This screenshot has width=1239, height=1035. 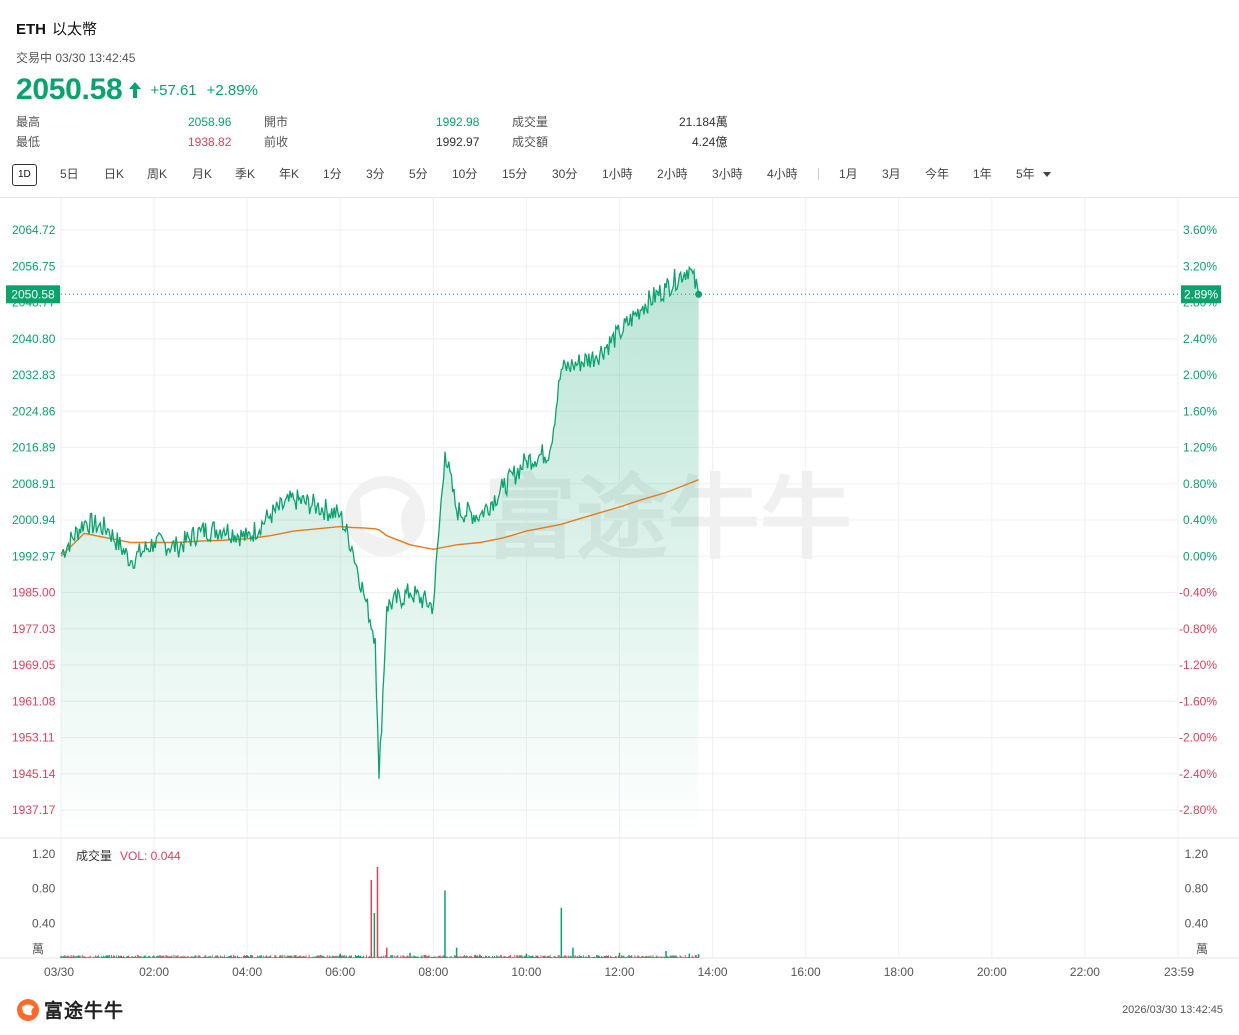 I want to click on tab-5year: 5年, so click(x=1033, y=174).